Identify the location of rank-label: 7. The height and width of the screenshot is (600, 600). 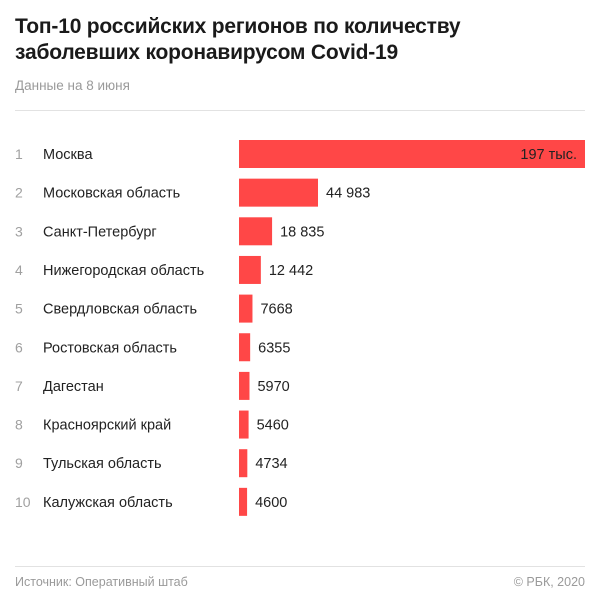
(19, 386).